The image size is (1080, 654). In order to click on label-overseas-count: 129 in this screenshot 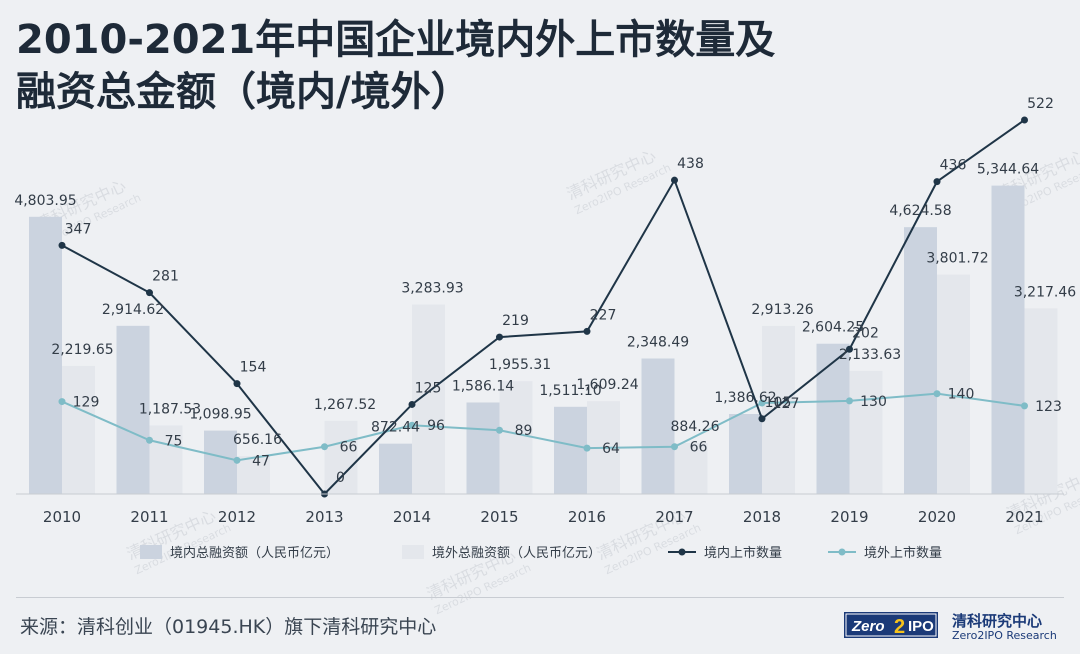, I will do `click(86, 403)`.